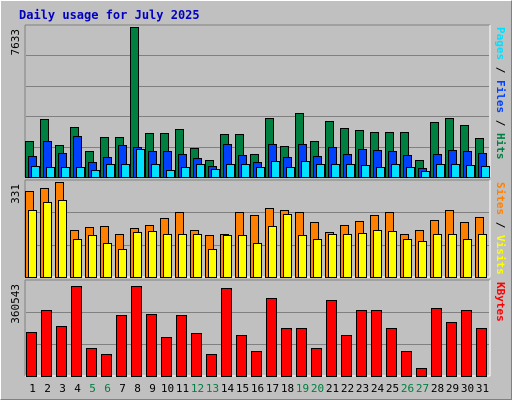 This screenshot has width=512, height=400. I want to click on day-label: 19, so click(302, 388).